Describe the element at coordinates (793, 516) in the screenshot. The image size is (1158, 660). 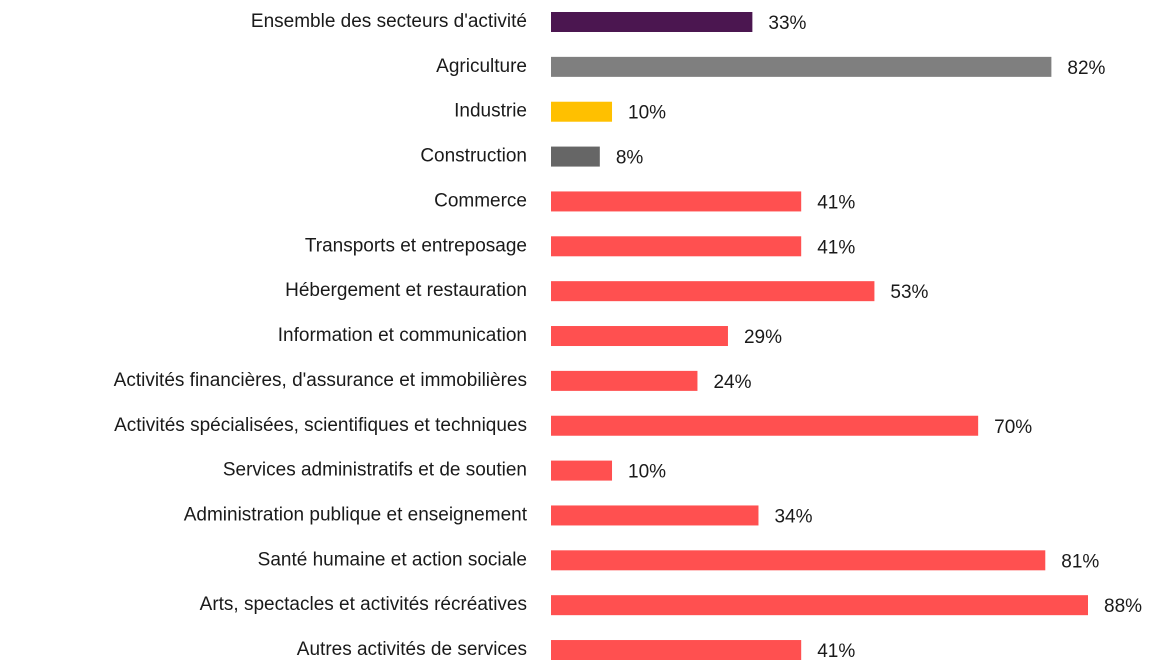
I see `value-label: 34%` at that location.